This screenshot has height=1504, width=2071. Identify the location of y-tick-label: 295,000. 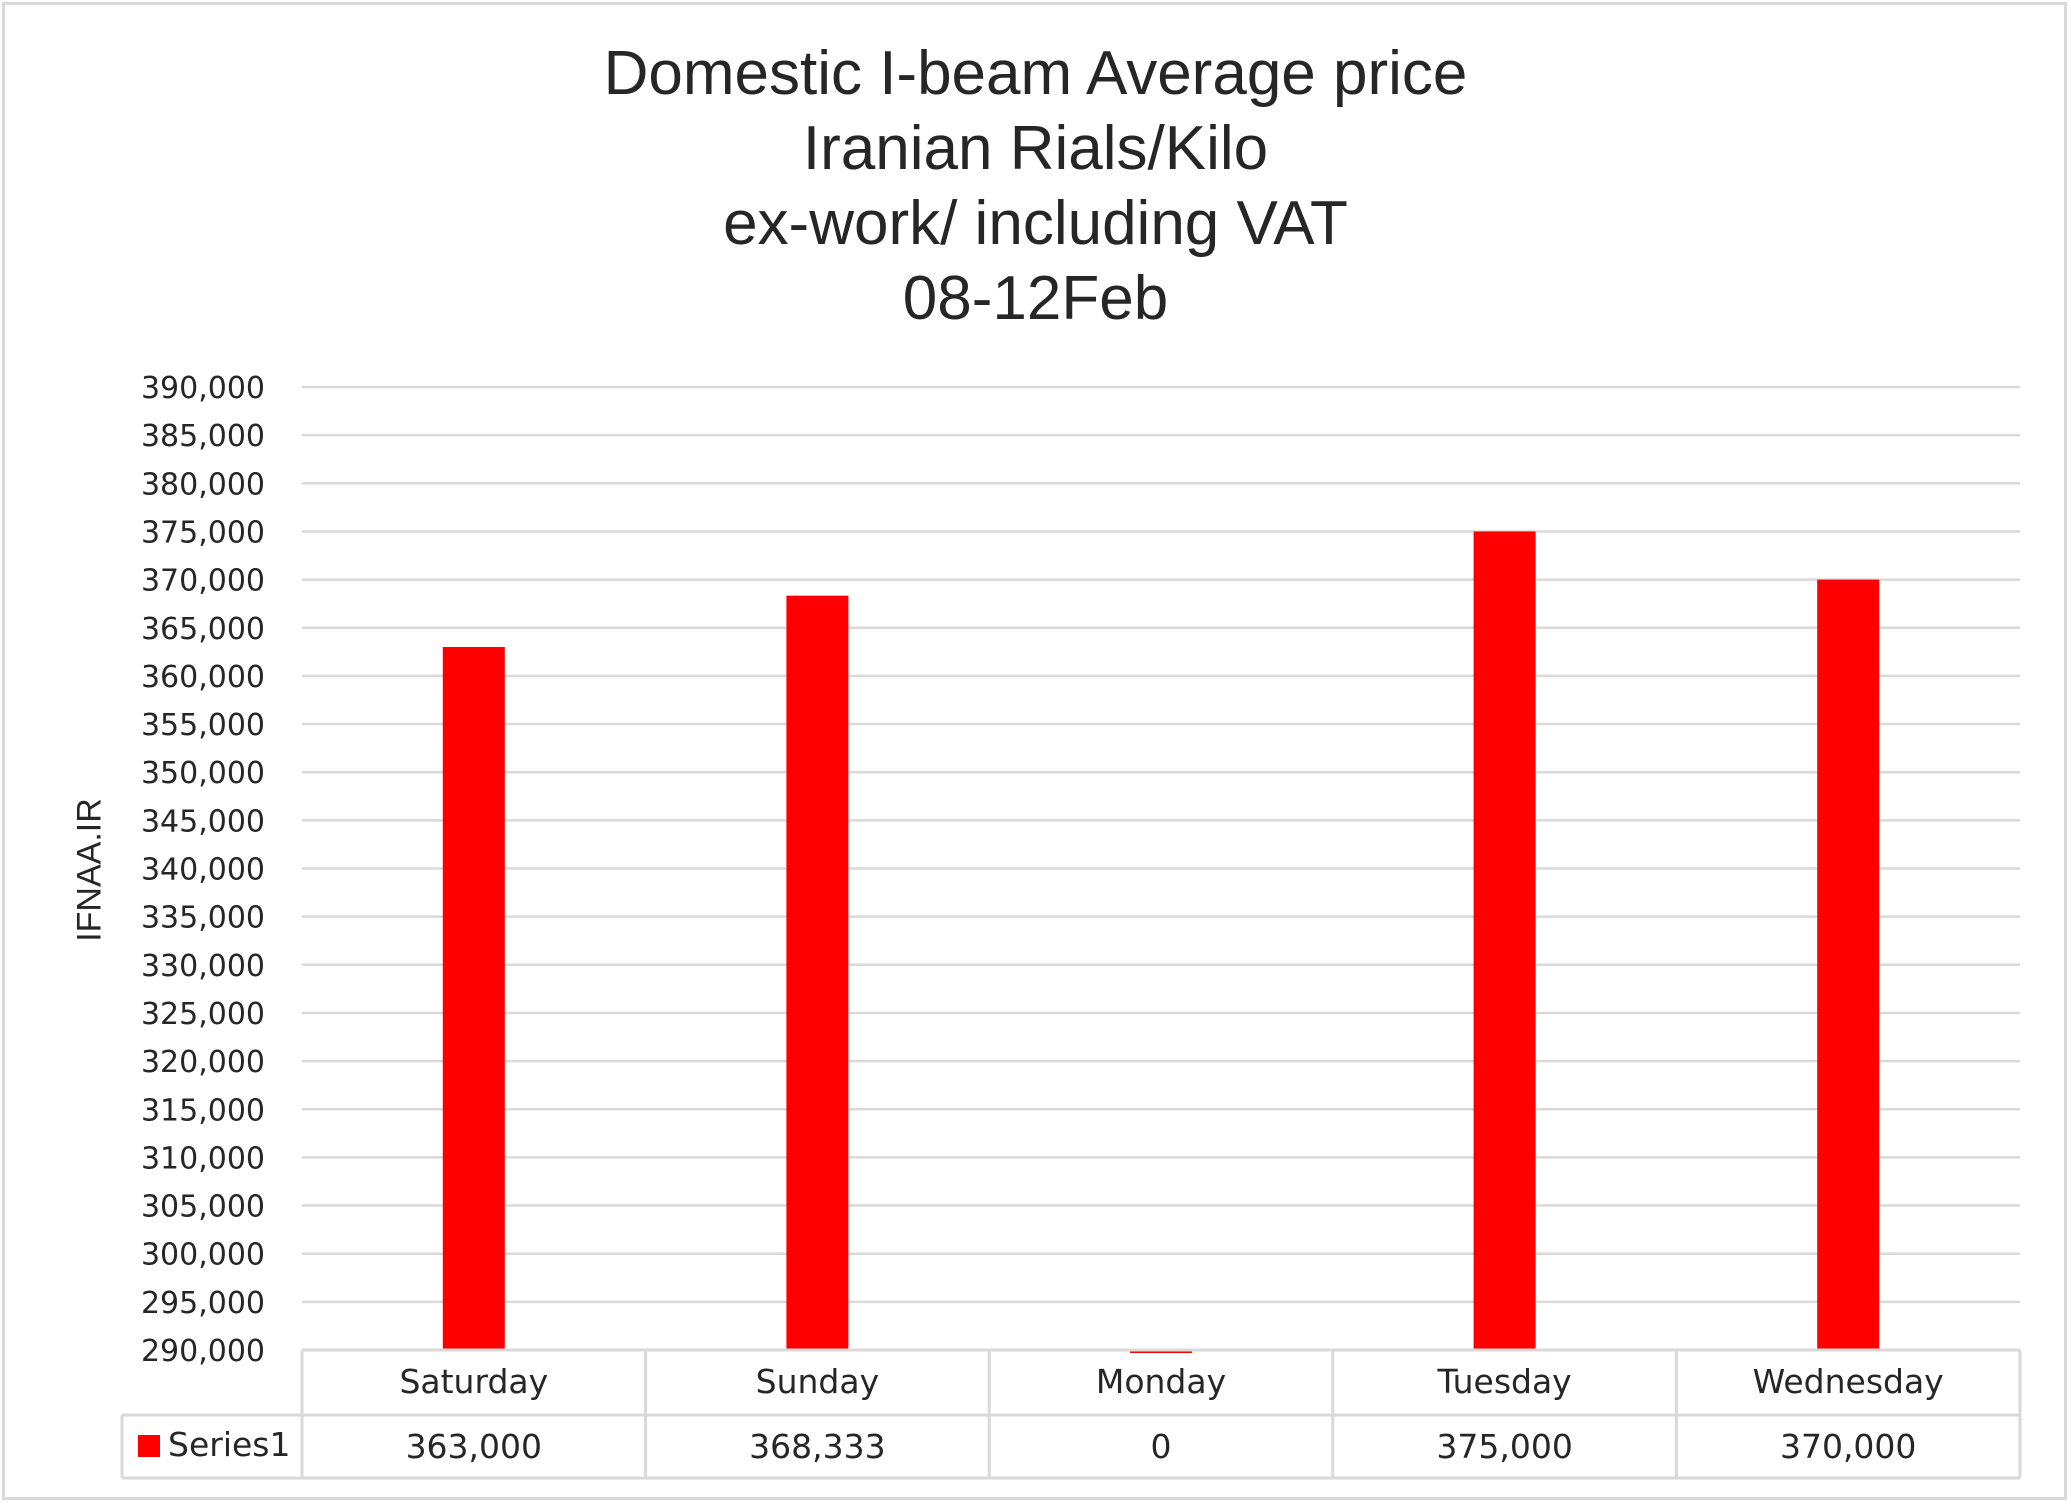
(203, 1303).